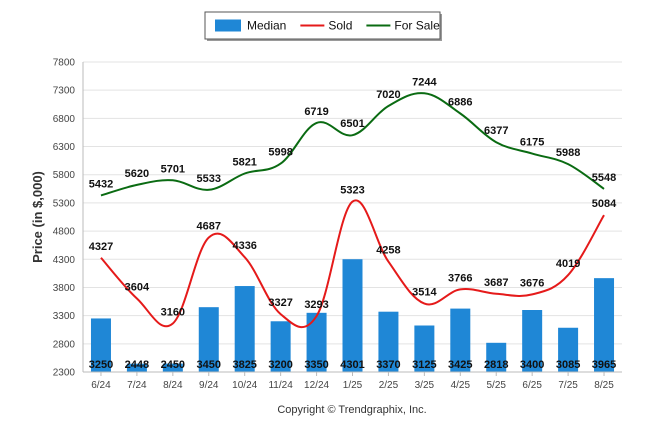 The image size is (646, 434). What do you see at coordinates (388, 95) in the screenshot?
I see `for-sale-value-label: 7020` at bounding box center [388, 95].